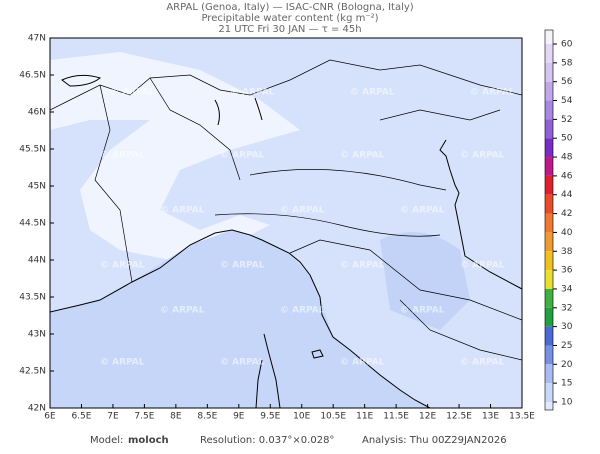 This screenshot has height=454, width=600. Describe the element at coordinates (566, 384) in the screenshot. I see `colorbar-label: 15` at that location.